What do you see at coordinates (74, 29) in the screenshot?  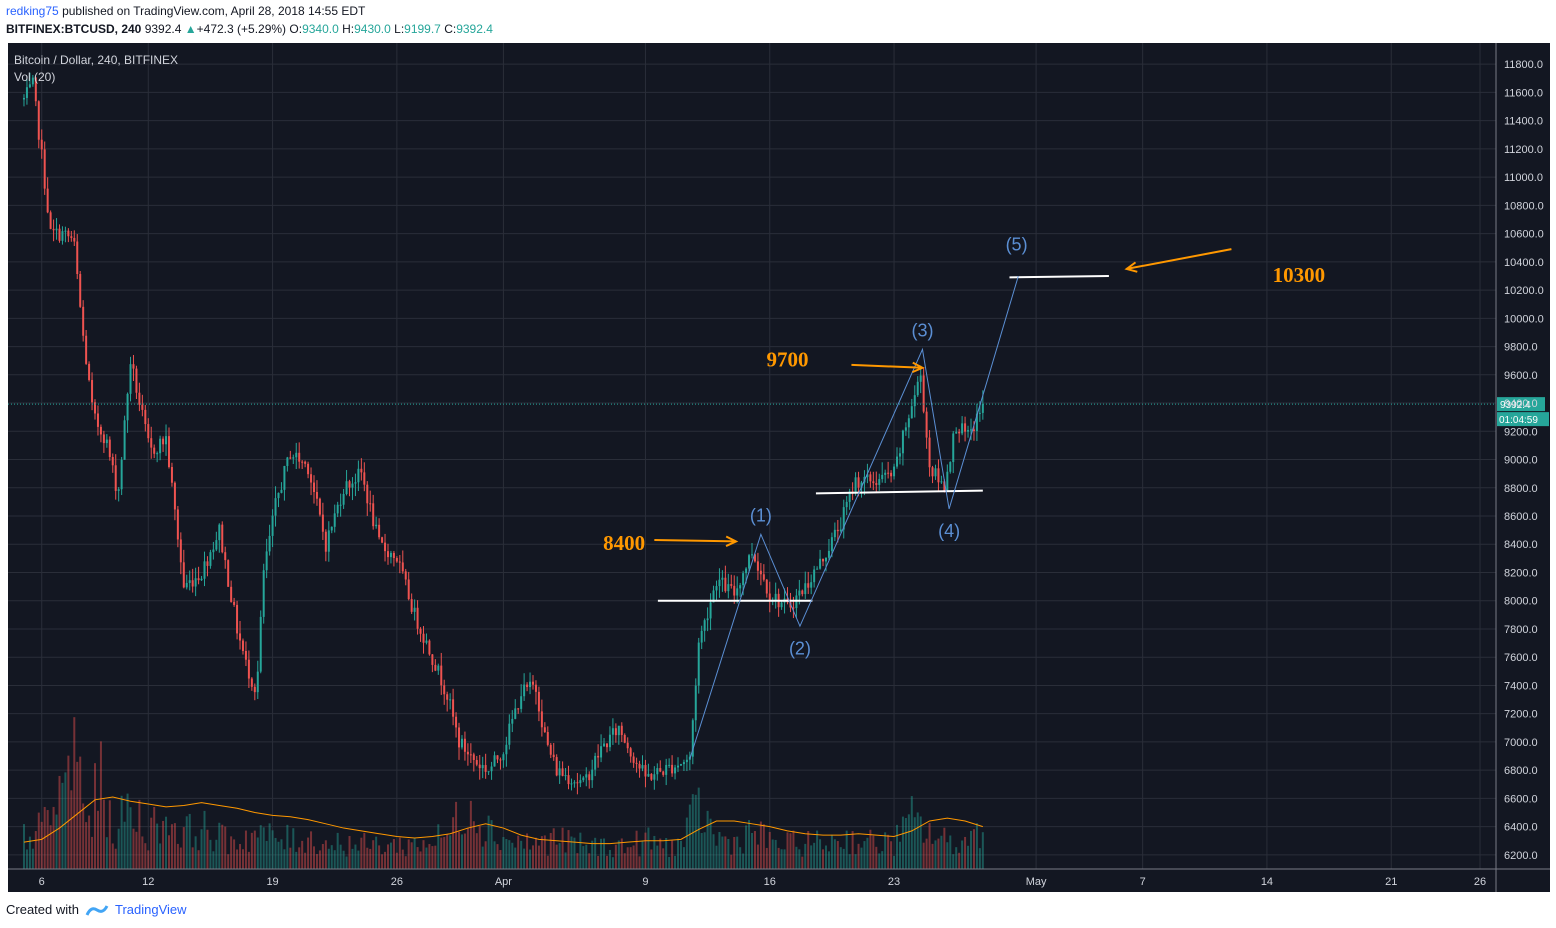 I see `symbol-label: BITFINEX:BTCUSD, 240` at bounding box center [74, 29].